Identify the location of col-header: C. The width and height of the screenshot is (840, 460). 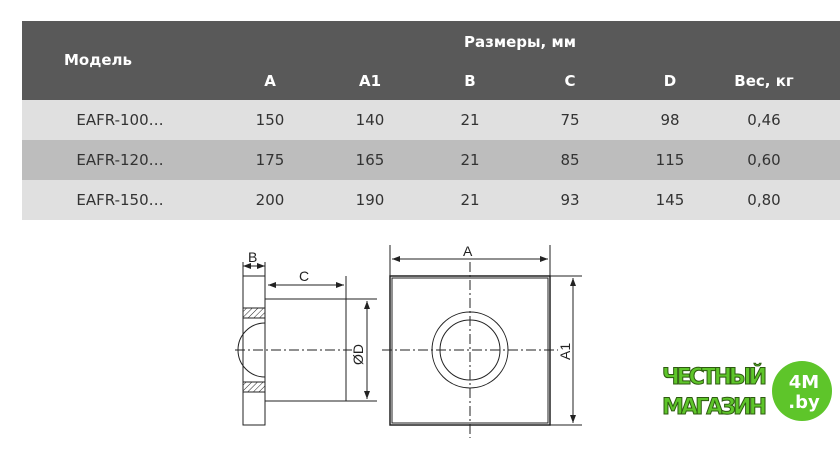
(570, 81).